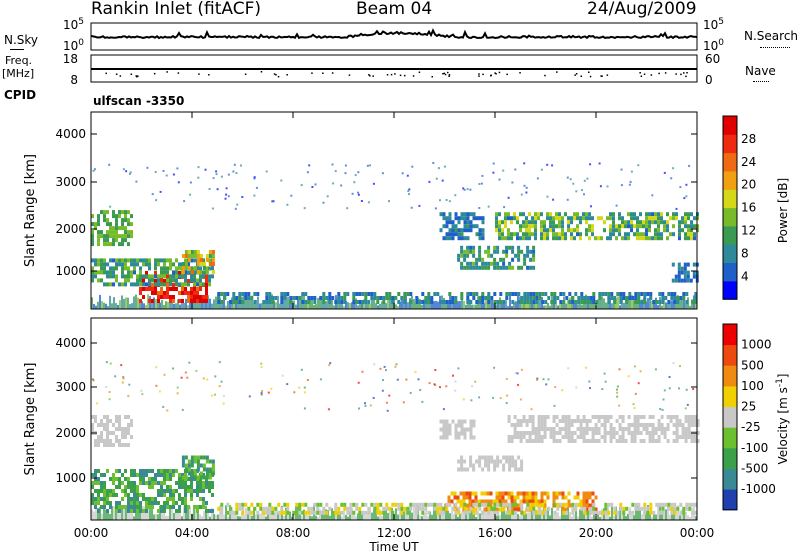 The height and width of the screenshot is (554, 800). What do you see at coordinates (713, 24) in the screenshot?
I see `noise-right-tick: 105` at bounding box center [713, 24].